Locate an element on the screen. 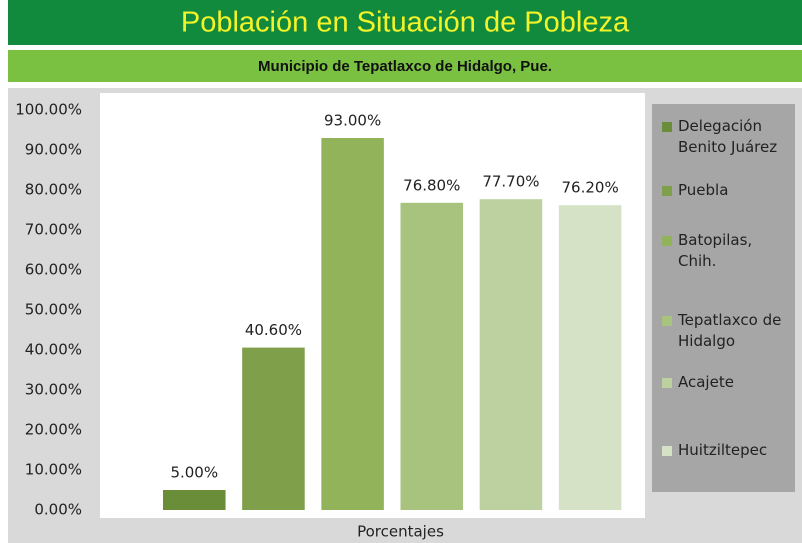 The width and height of the screenshot is (802, 543). legend-item: Batopilas, Chih. is located at coordinates (727, 251).